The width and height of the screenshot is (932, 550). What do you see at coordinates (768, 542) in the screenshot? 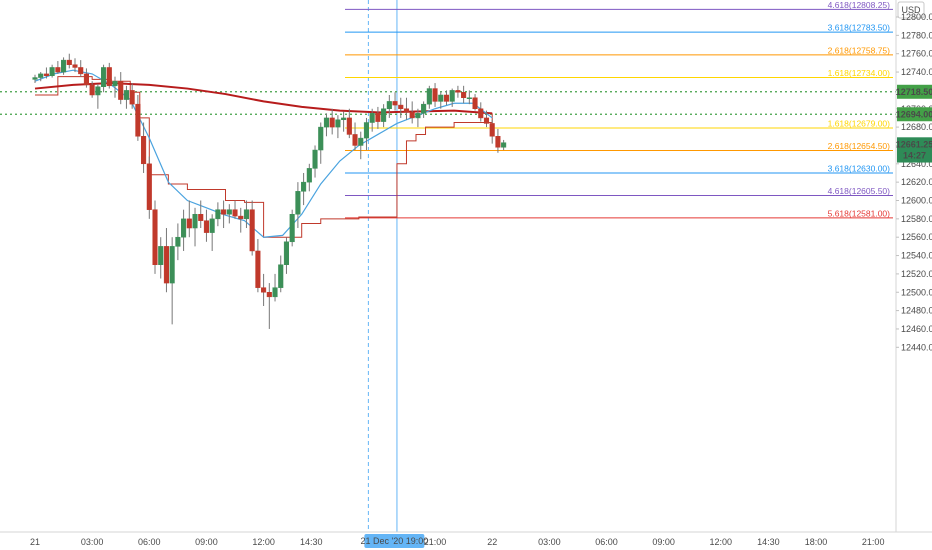
I see `x-tick-label: 14:30` at bounding box center [768, 542].